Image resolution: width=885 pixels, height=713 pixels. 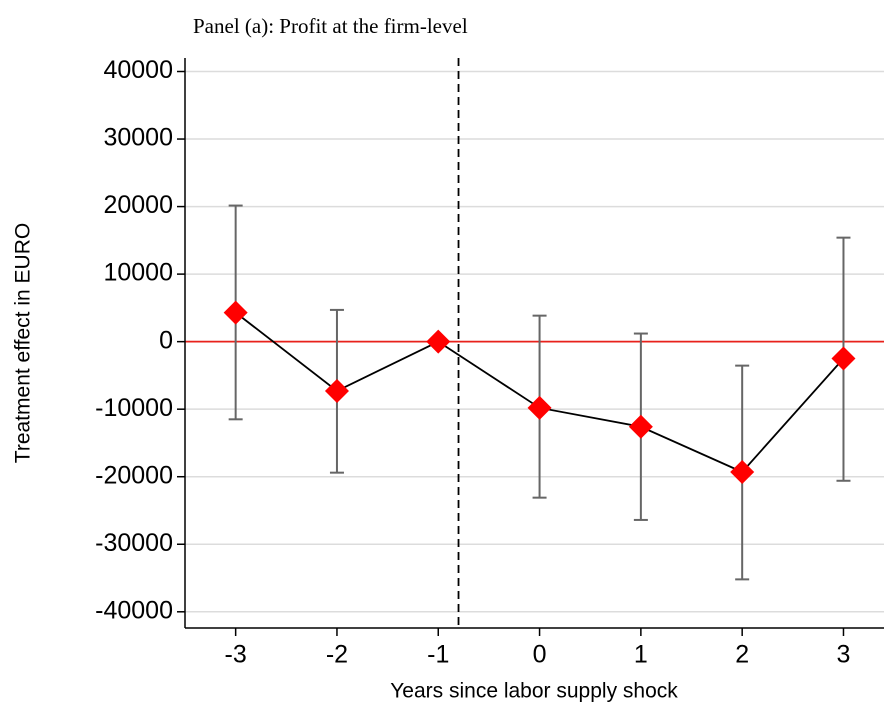 What do you see at coordinates (166, 340) in the screenshot?
I see `y-tick-label: 0` at bounding box center [166, 340].